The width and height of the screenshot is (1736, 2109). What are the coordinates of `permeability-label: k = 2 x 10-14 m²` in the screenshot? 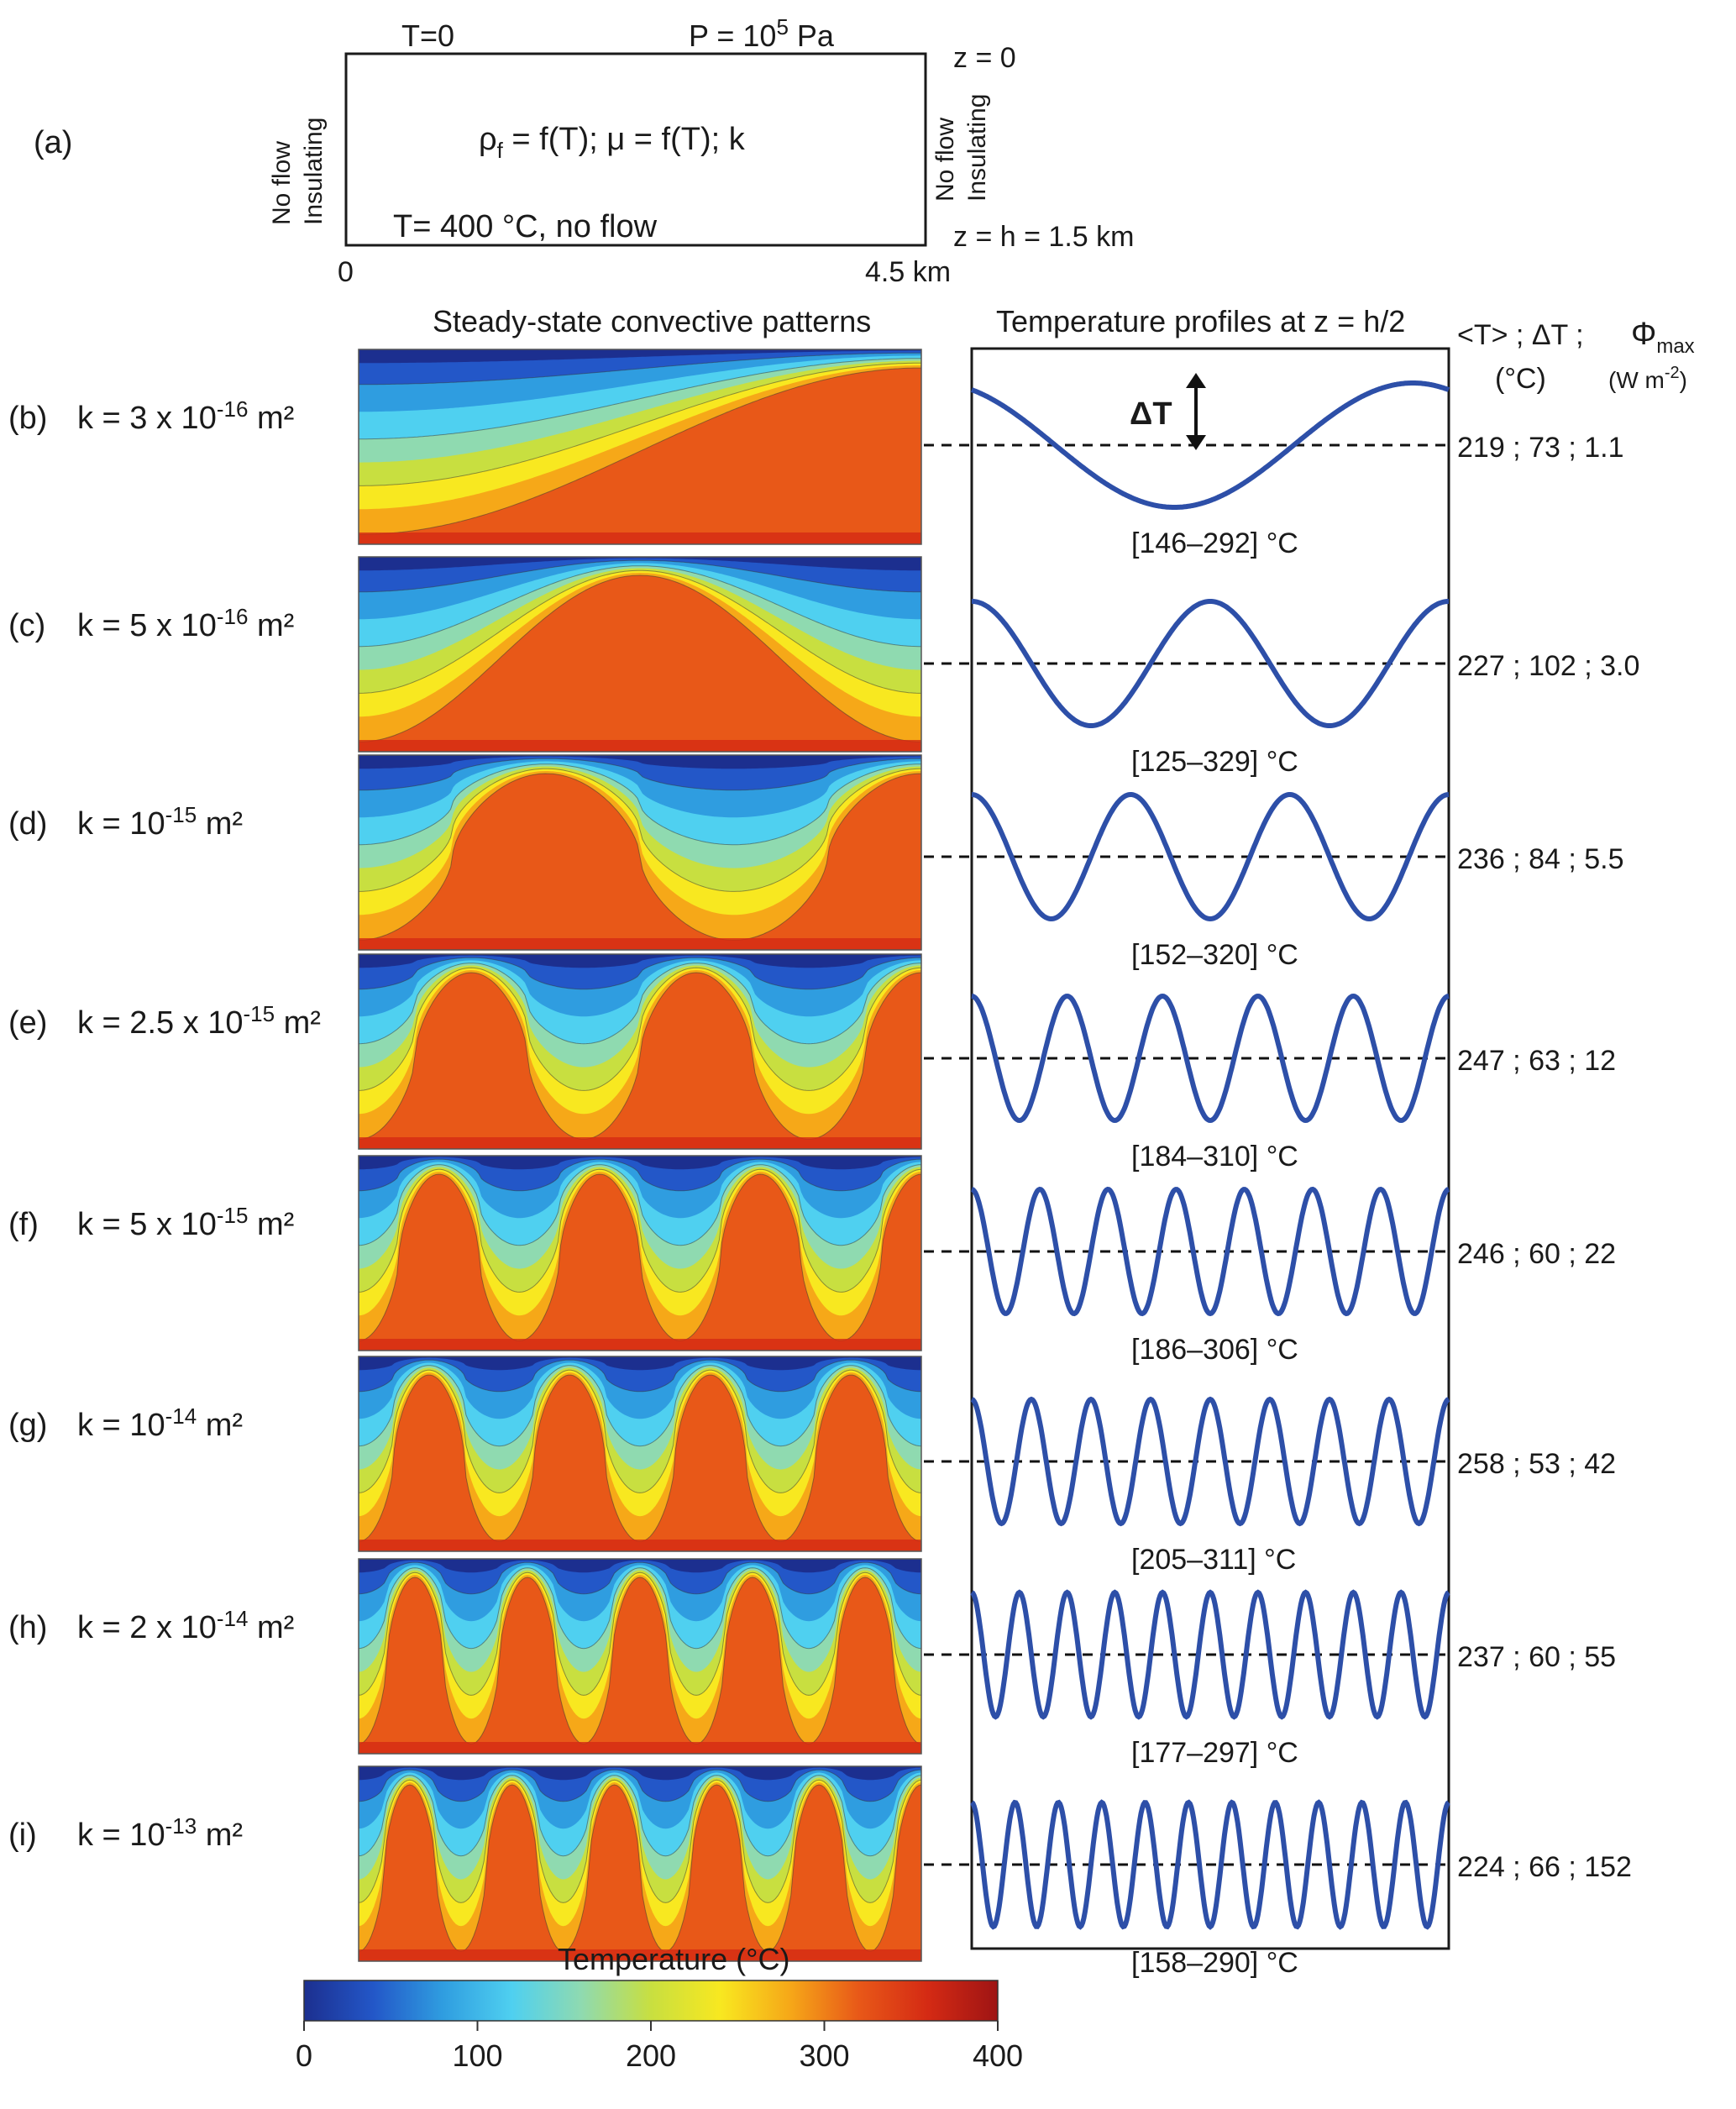 It's located at (185, 1625).